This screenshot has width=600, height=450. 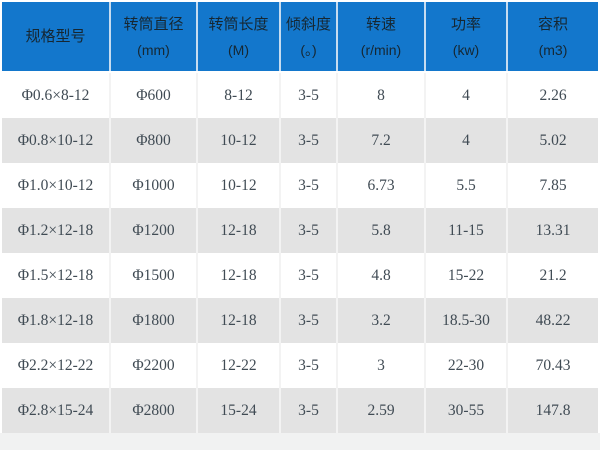 What do you see at coordinates (552, 24) in the screenshot?
I see `header-label: 容积` at bounding box center [552, 24].